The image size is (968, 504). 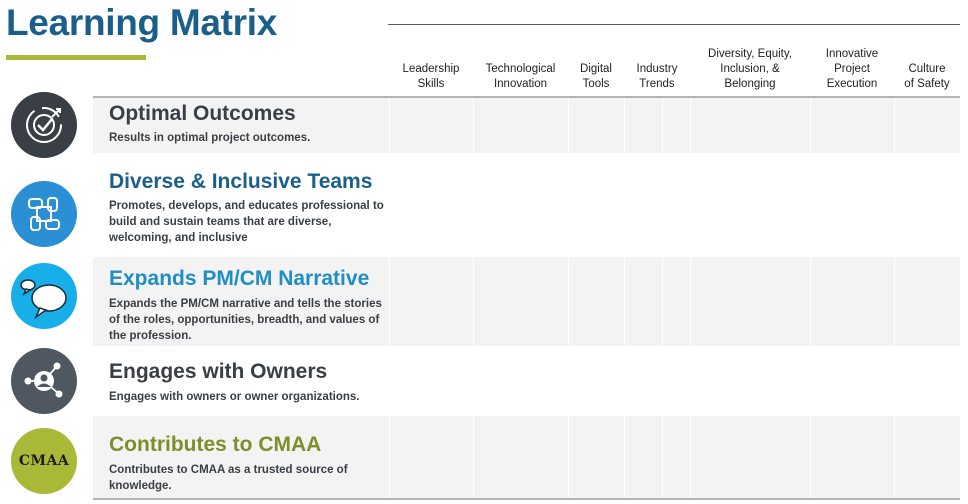 I want to click on column-header-culture-of-safety: Culture of Safety, so click(x=927, y=76).